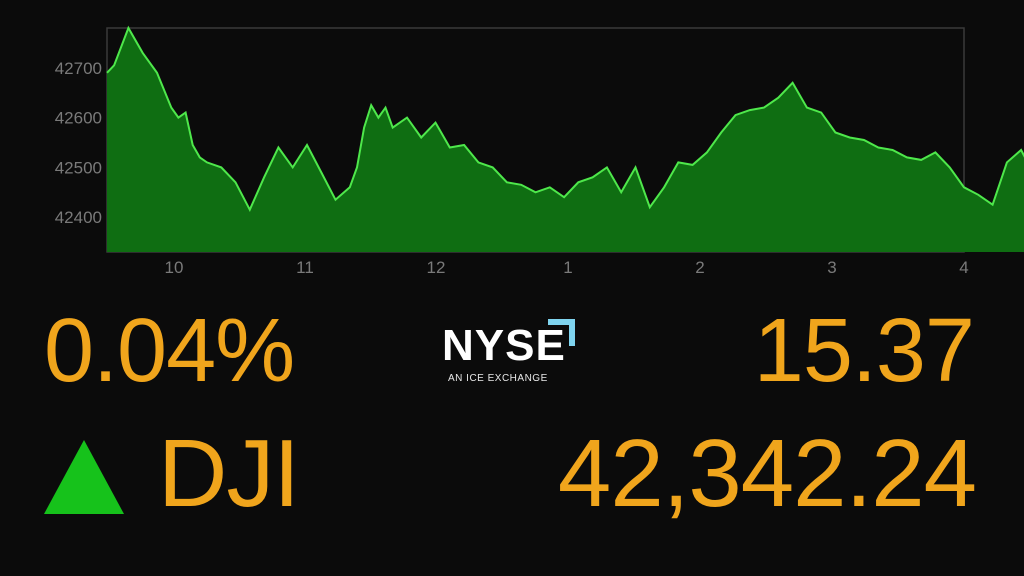 The width and height of the screenshot is (1024, 576). What do you see at coordinates (78, 217) in the screenshot?
I see `y-tick-label: 42400` at bounding box center [78, 217].